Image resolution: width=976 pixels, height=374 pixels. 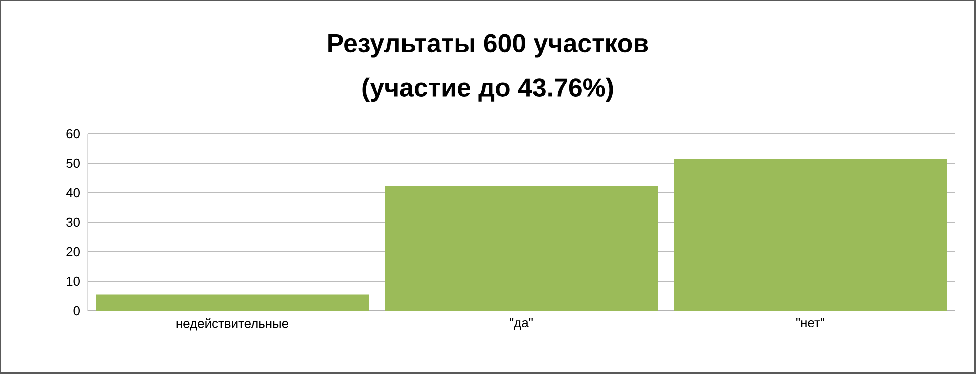 I want to click on x-tick-label: "да", so click(x=521, y=324).